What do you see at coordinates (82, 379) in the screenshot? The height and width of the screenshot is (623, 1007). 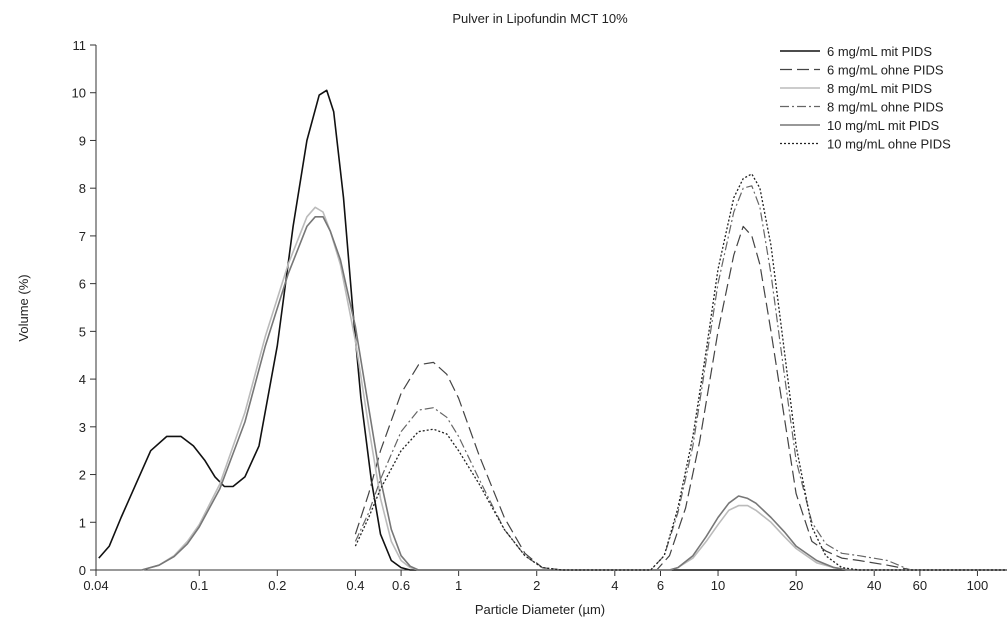 I see `y-tick-label: 4` at bounding box center [82, 379].